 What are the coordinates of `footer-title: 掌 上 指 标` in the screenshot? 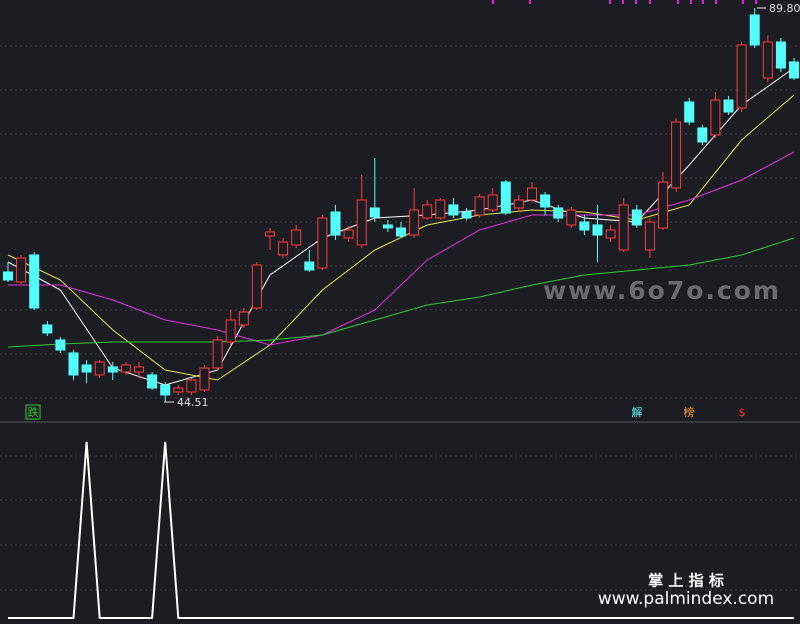 It's located at (686, 581).